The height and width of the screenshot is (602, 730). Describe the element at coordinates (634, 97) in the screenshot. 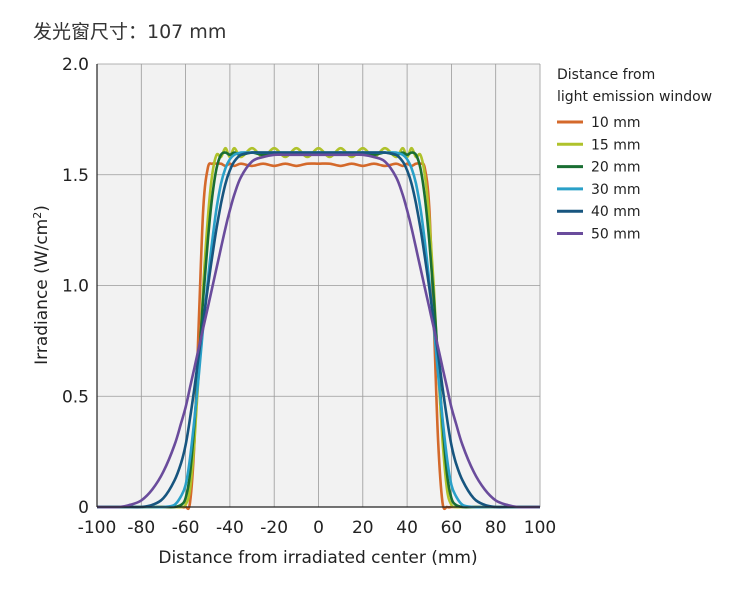

I see `legend-title-line2: light emission window` at that location.